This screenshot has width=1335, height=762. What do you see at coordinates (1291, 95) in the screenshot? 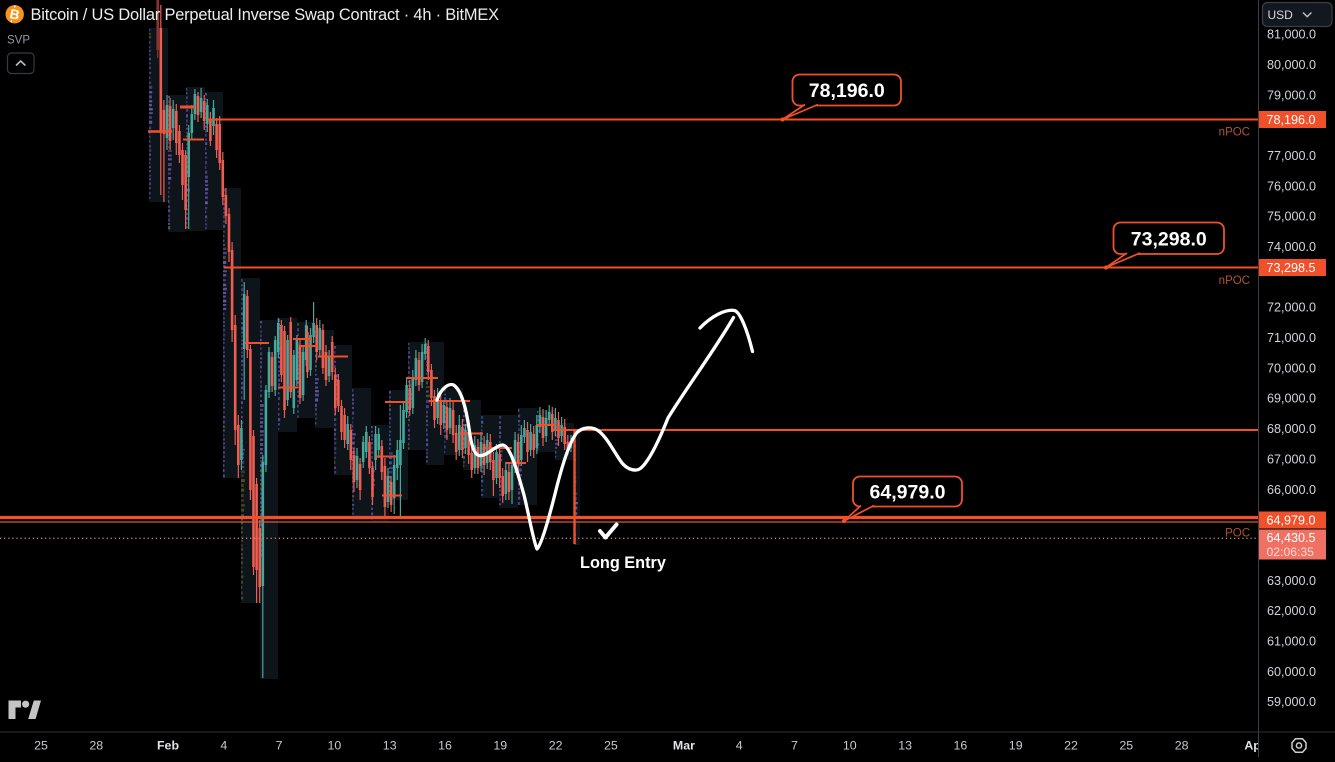
I see `svg-text: 79,000.0` at bounding box center [1291, 95].